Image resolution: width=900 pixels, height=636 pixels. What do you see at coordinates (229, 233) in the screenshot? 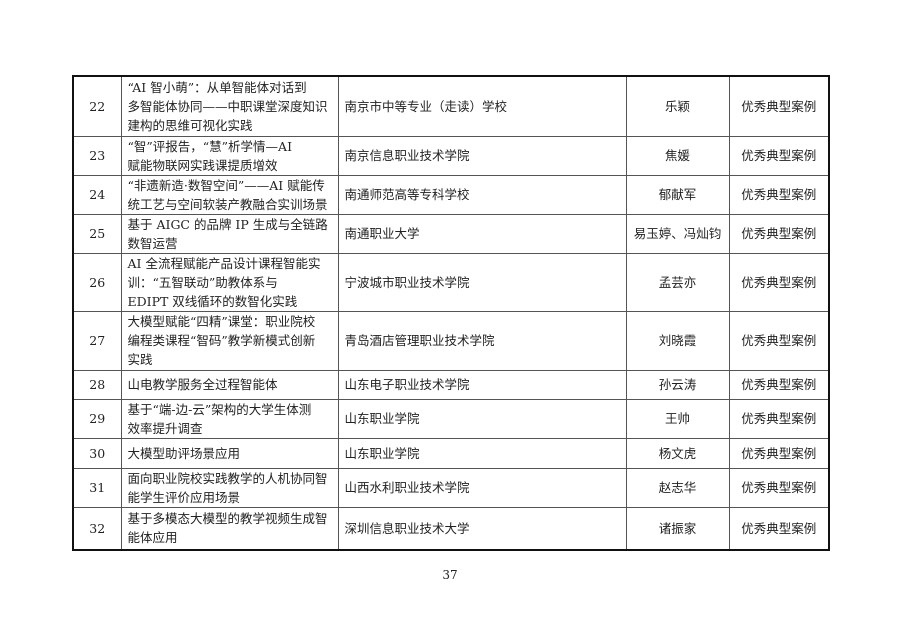
I see `case-title: 基于 AIGC 的品牌 IP 生成与全链路 数智运营` at bounding box center [229, 233].